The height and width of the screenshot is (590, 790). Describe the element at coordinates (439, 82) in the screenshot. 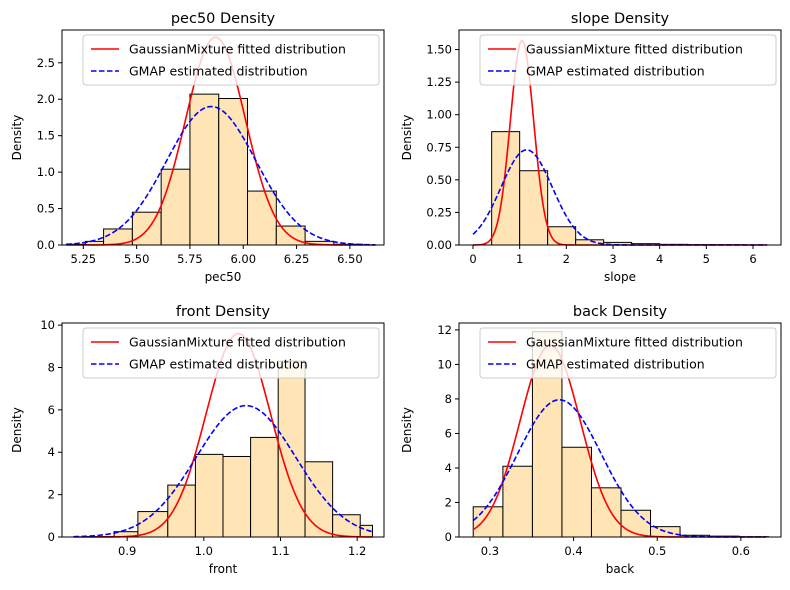

I see `y-tick-label: 1.25` at that location.